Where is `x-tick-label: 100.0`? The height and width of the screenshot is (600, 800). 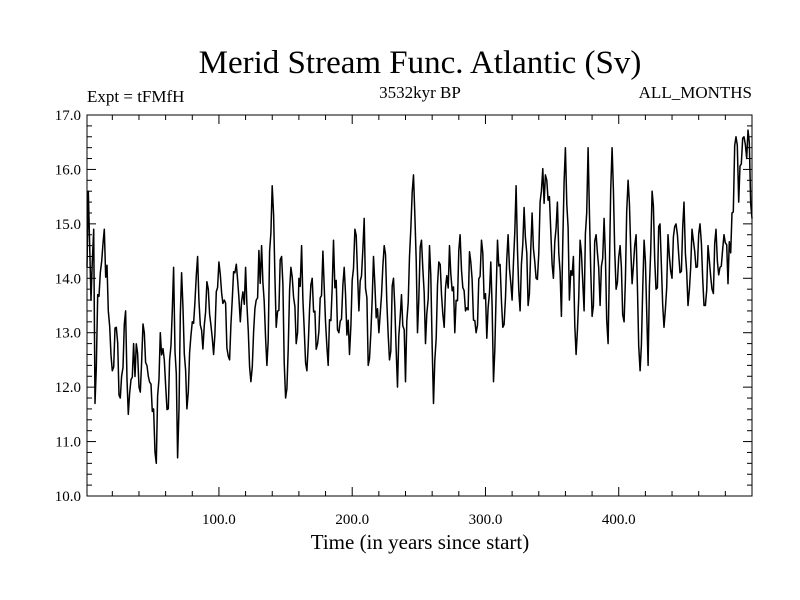 x-tick-label: 100.0 is located at coordinates (219, 520).